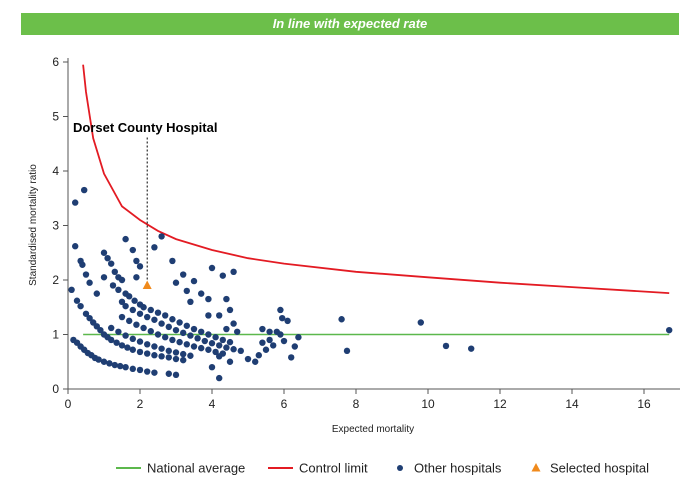 The image size is (700, 500). I want to click on legend-swatch-other_hospitals, so click(400, 468).